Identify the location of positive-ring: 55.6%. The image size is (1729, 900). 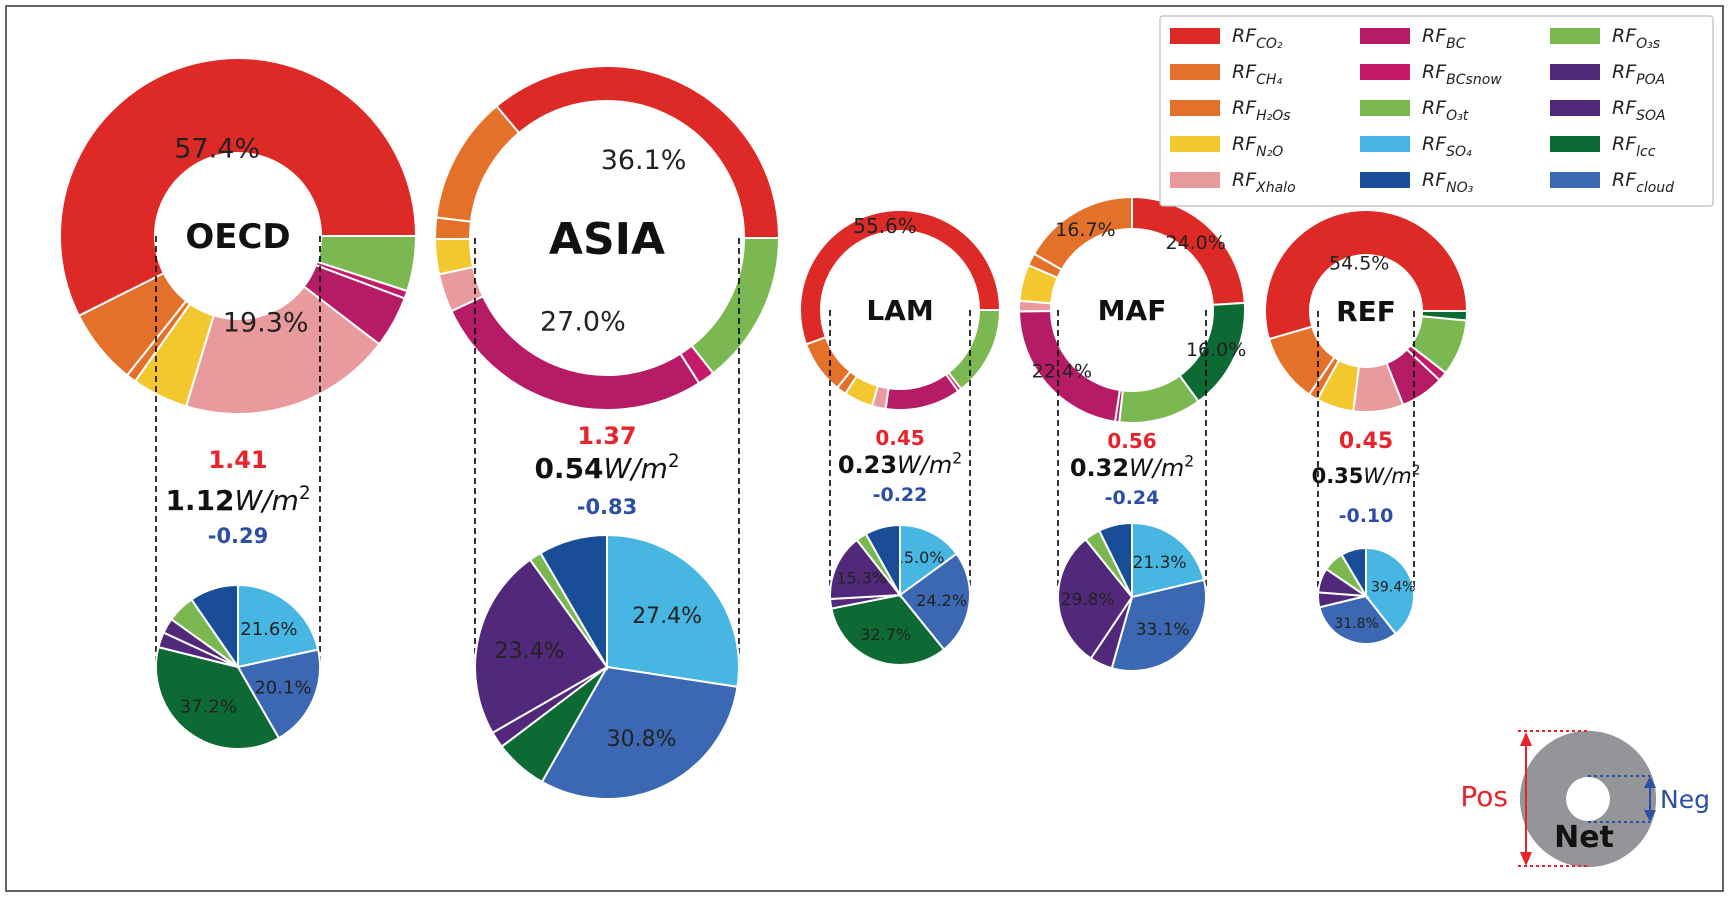
(900, 310).